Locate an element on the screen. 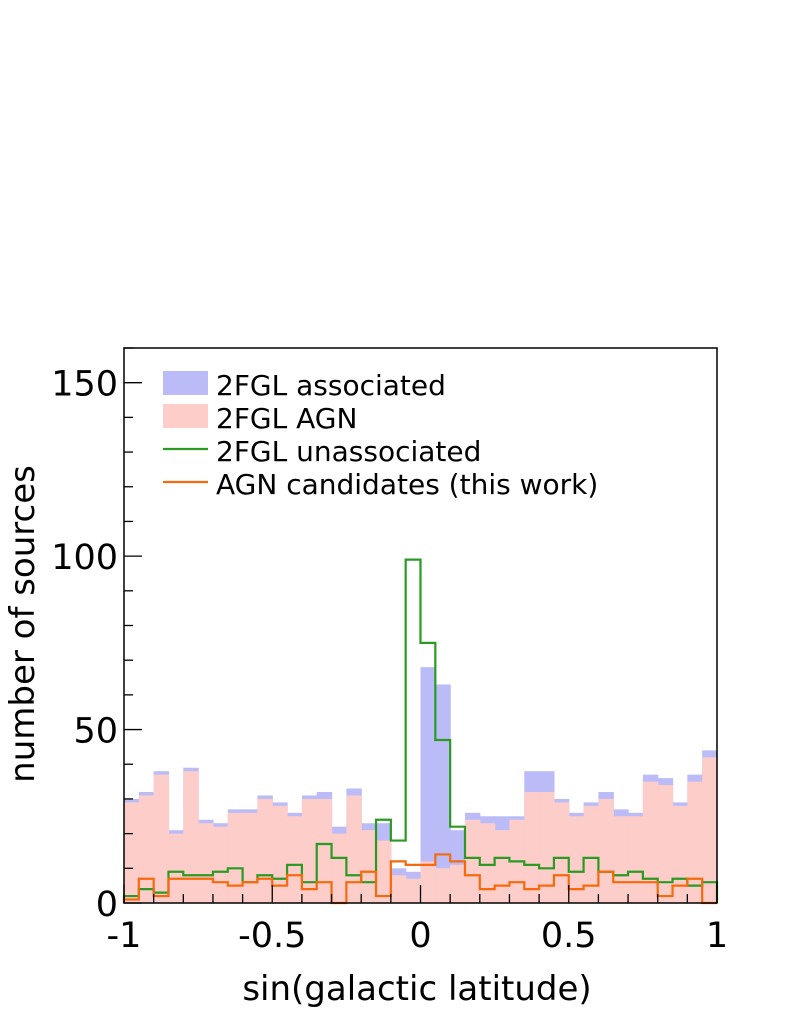  legend-label: AGN candidates (this work) is located at coordinates (407, 484).